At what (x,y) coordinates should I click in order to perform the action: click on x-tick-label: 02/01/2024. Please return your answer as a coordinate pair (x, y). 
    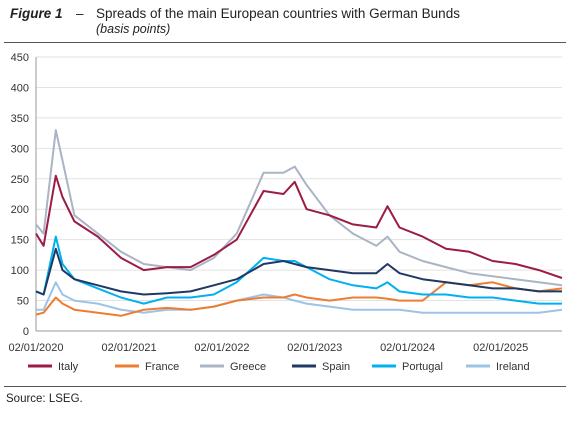
    Looking at the image, I should click on (407, 348).